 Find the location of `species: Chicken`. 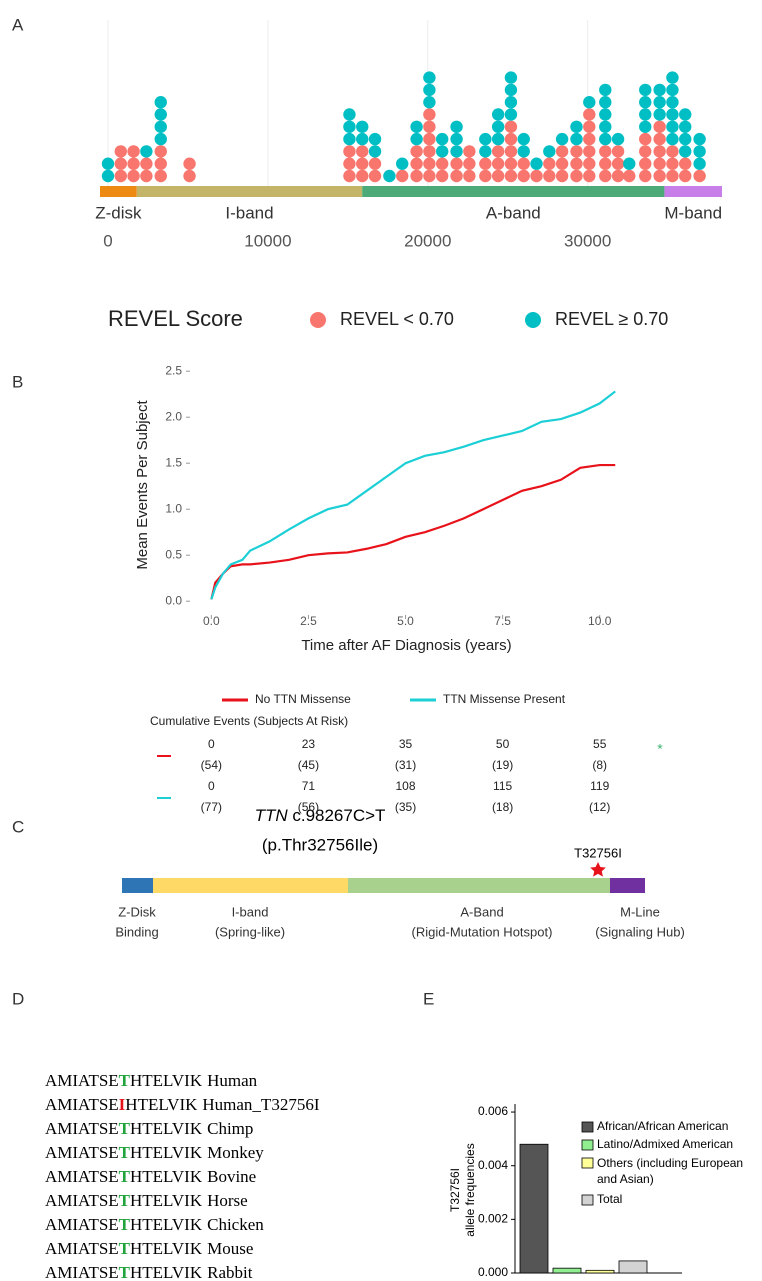

species: Chicken is located at coordinates (235, 1224).